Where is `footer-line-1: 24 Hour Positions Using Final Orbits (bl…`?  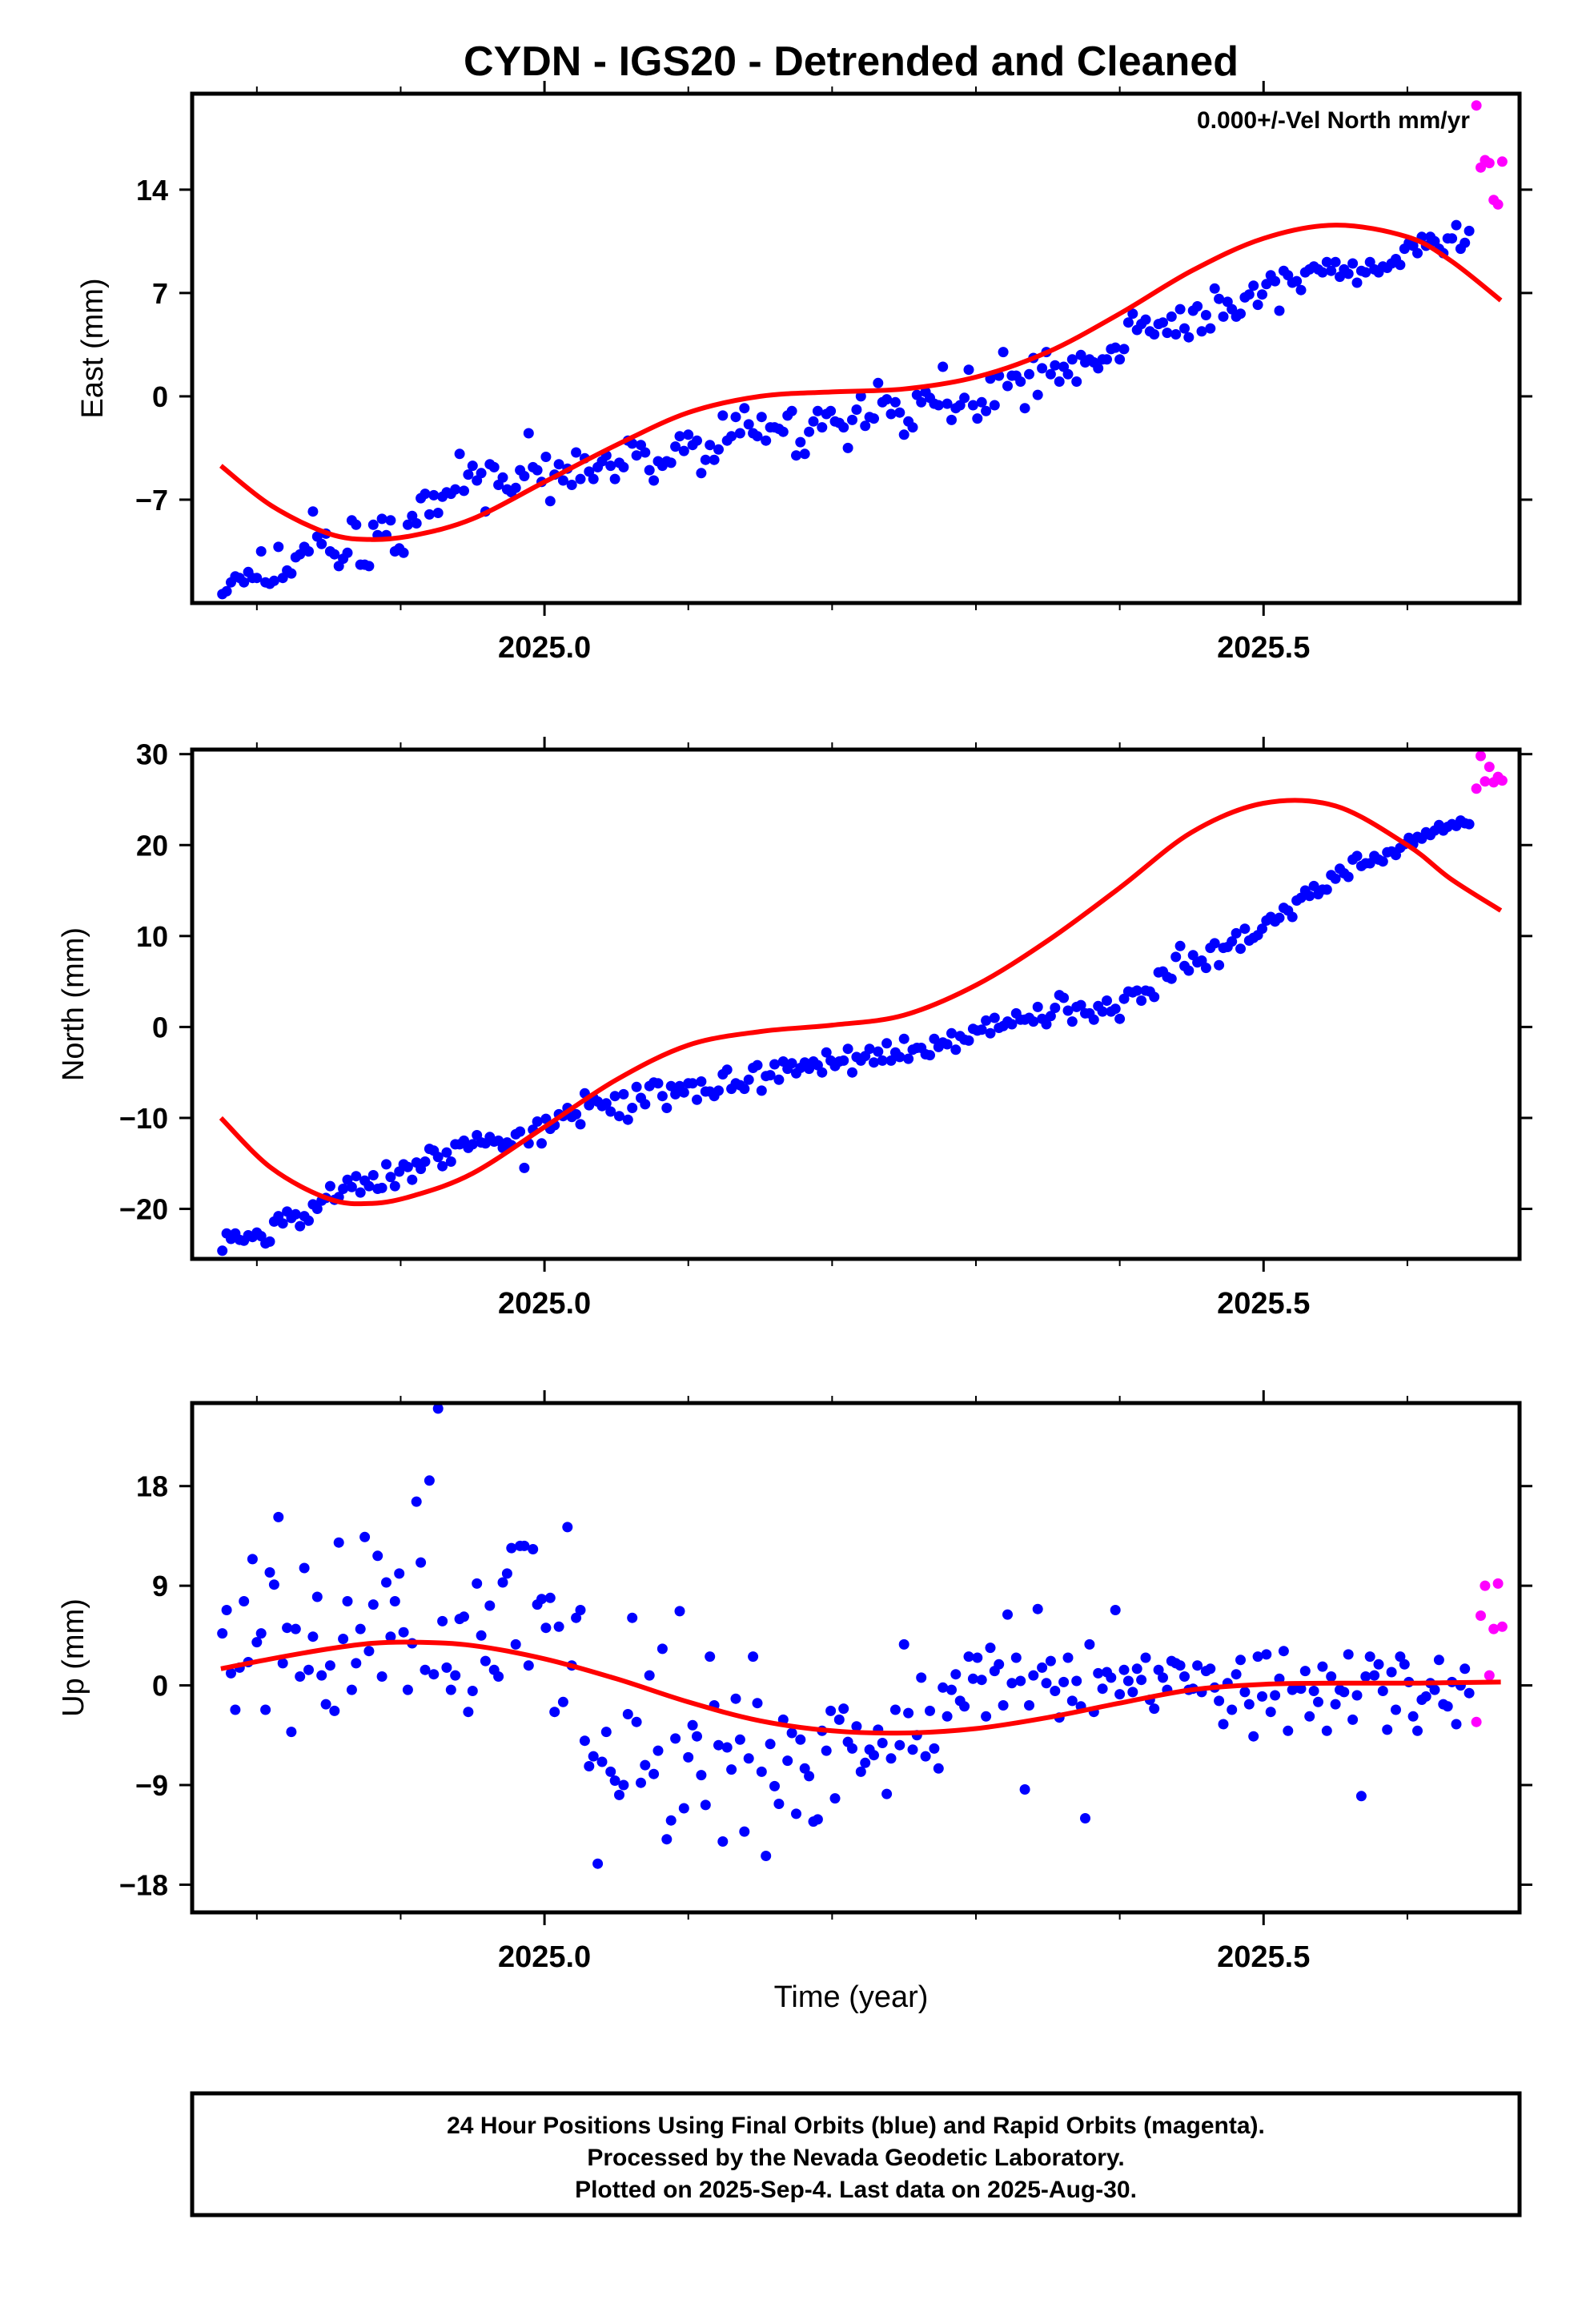 footer-line-1: 24 Hour Positions Using Final Orbits (bl… is located at coordinates (856, 2126).